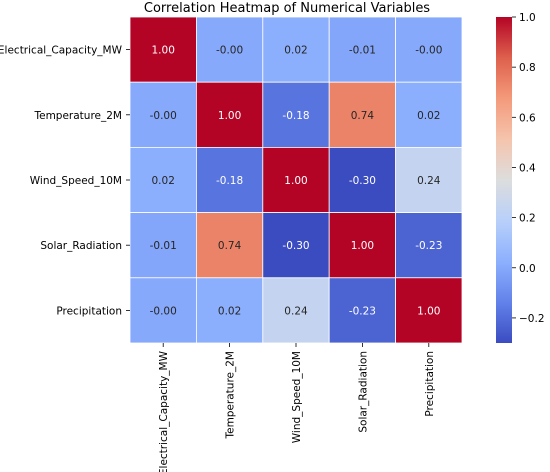 Image resolution: width=550 pixels, height=472 pixels. Describe the element at coordinates (532, 319) in the screenshot. I see `colorbar-tick-label: −0.2` at that location.